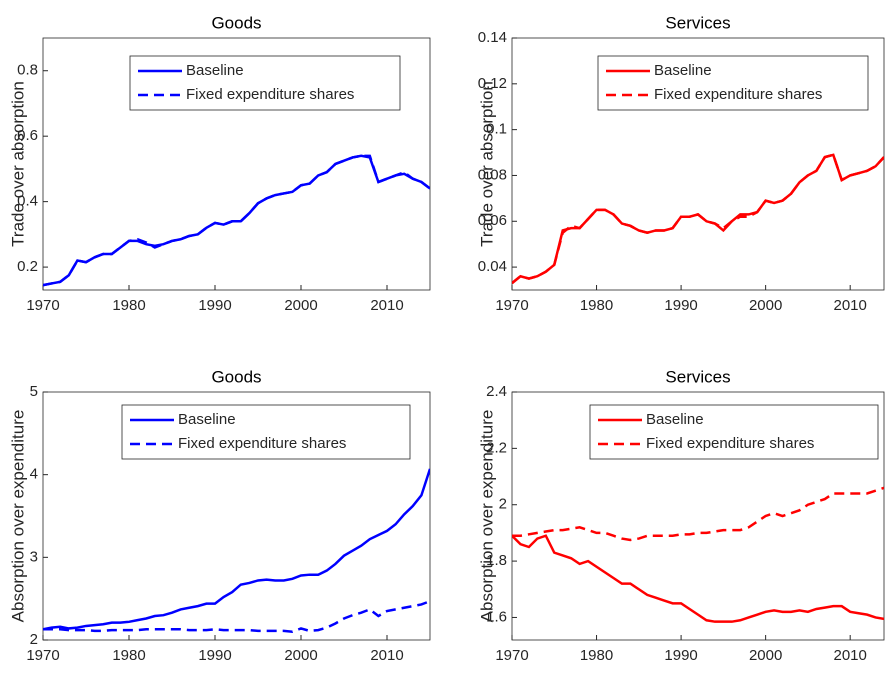 This screenshot has height=675, width=886. What do you see at coordinates (27, 70) in the screenshot?
I see `y-tick-label: 0.8` at bounding box center [27, 70].